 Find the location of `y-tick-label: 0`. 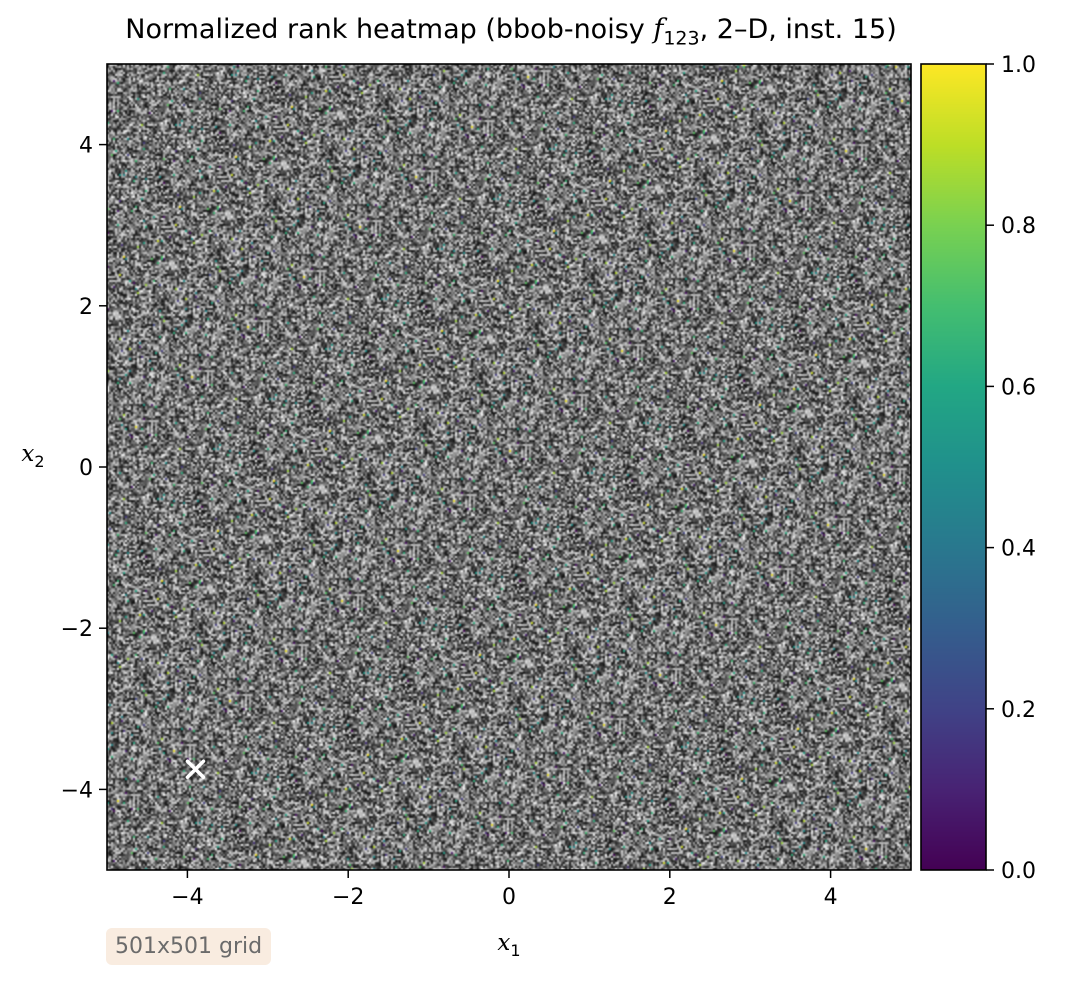

y-tick-label: 0 is located at coordinates (86, 468).